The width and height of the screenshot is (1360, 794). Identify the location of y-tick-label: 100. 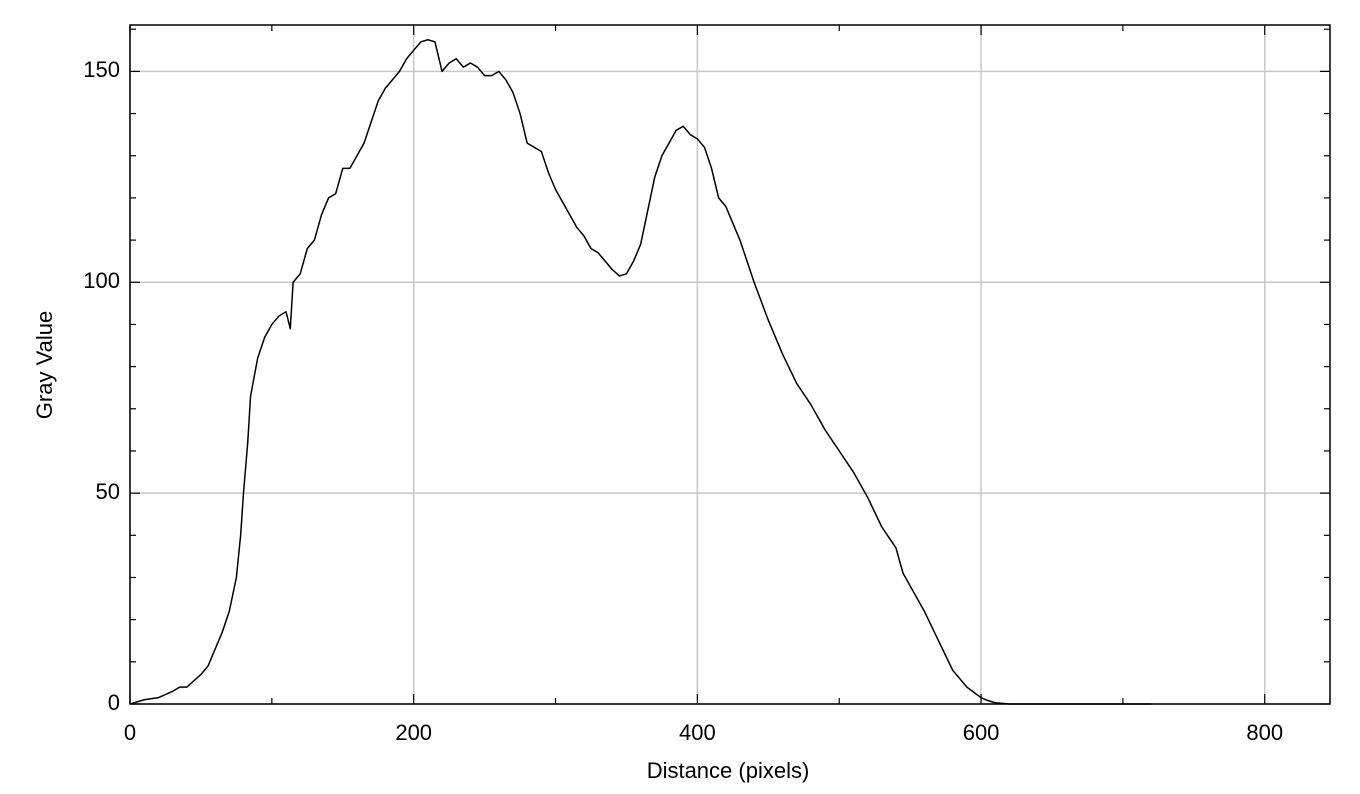
(101, 280).